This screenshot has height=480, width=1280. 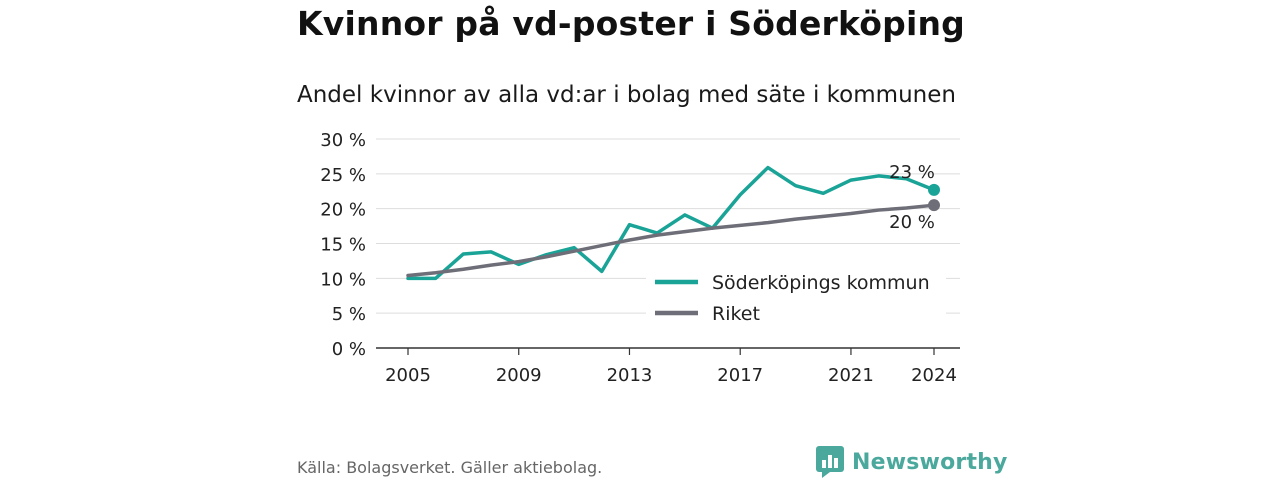 I want to click on y-axis-ticks: 0 % 5 % 10 % 15 % 20 % 25 % 30 %, so click(x=343, y=245).